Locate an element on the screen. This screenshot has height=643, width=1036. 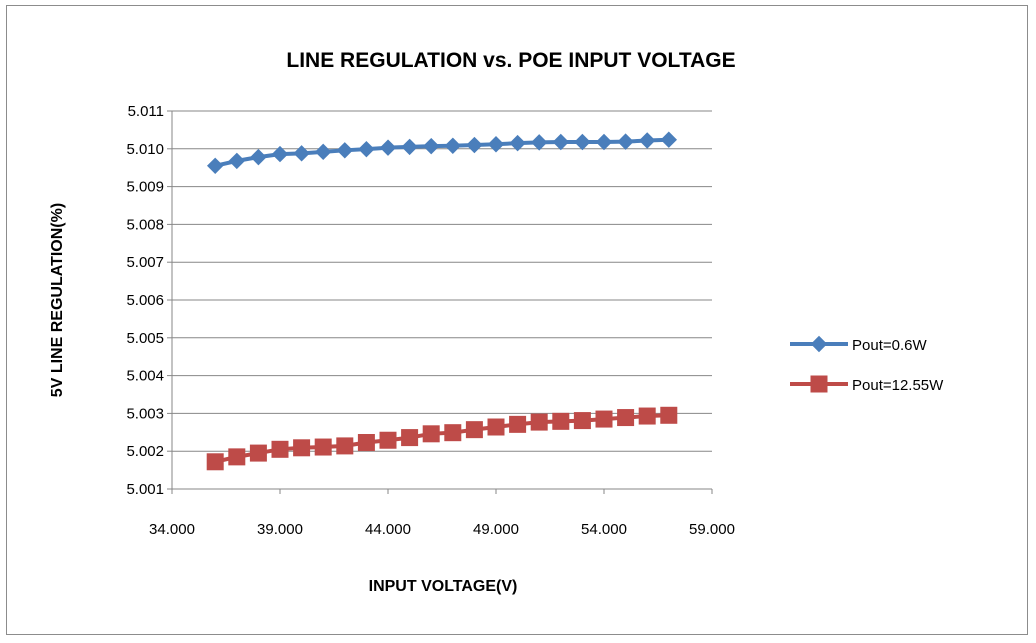
legend: Pout=0.6W Pout=12.55W is located at coordinates (867, 364).